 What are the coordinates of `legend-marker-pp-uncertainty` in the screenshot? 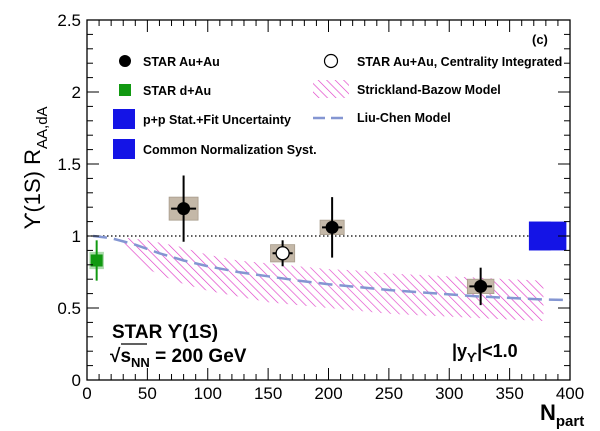 It's located at (124, 119).